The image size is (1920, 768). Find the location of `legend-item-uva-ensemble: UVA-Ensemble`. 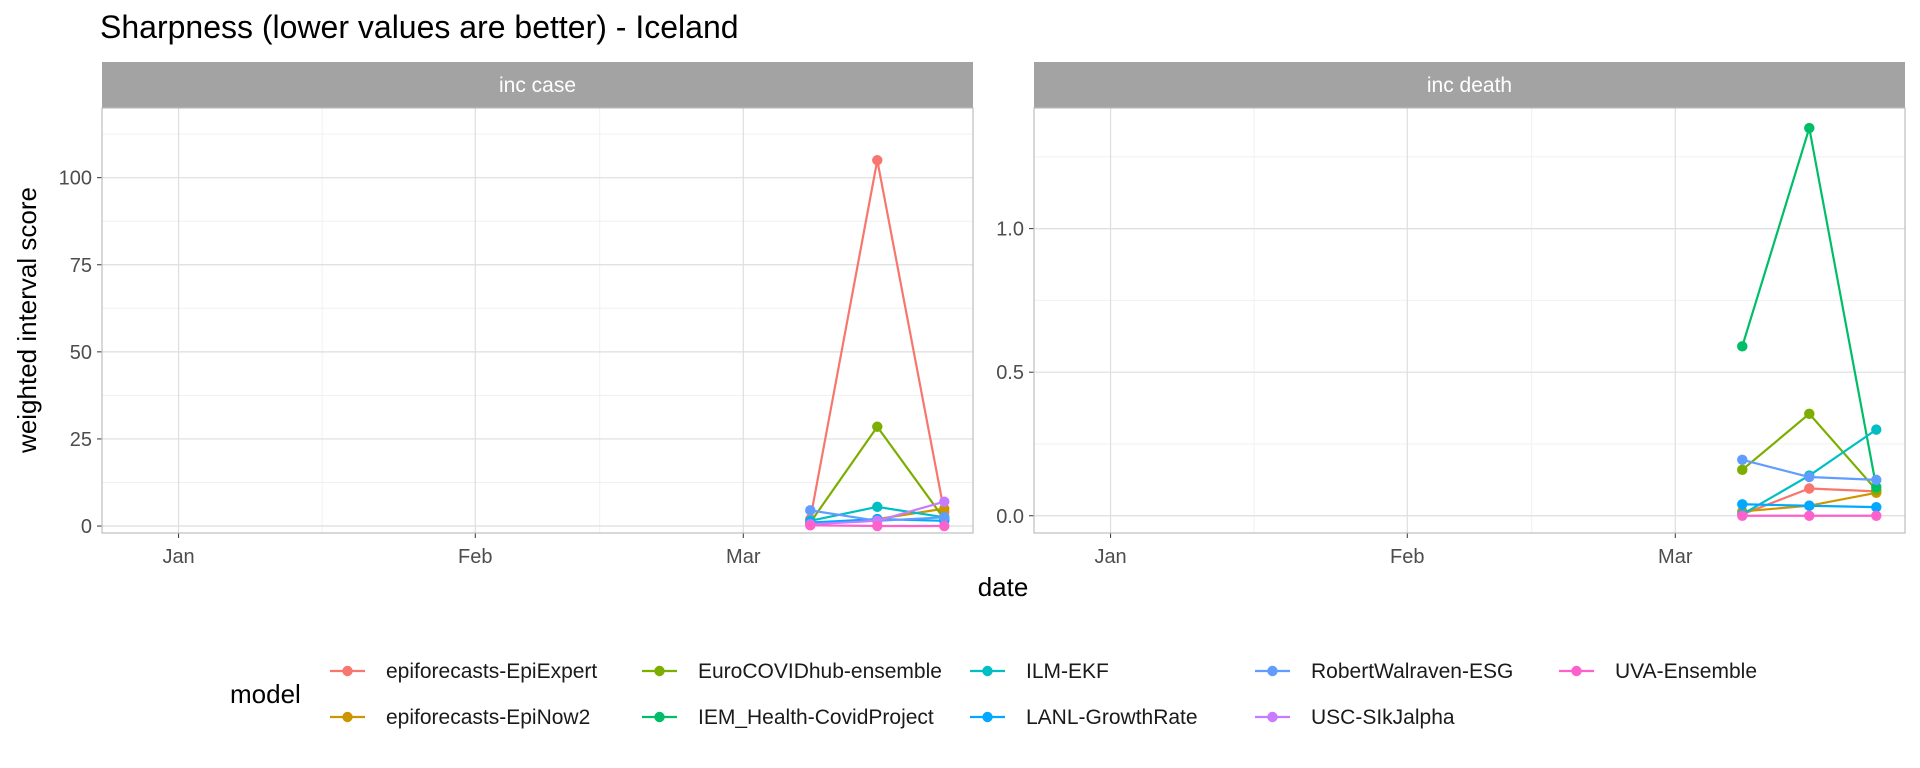

legend-item-uva-ensemble: UVA-Ensemble is located at coordinates (1658, 671).